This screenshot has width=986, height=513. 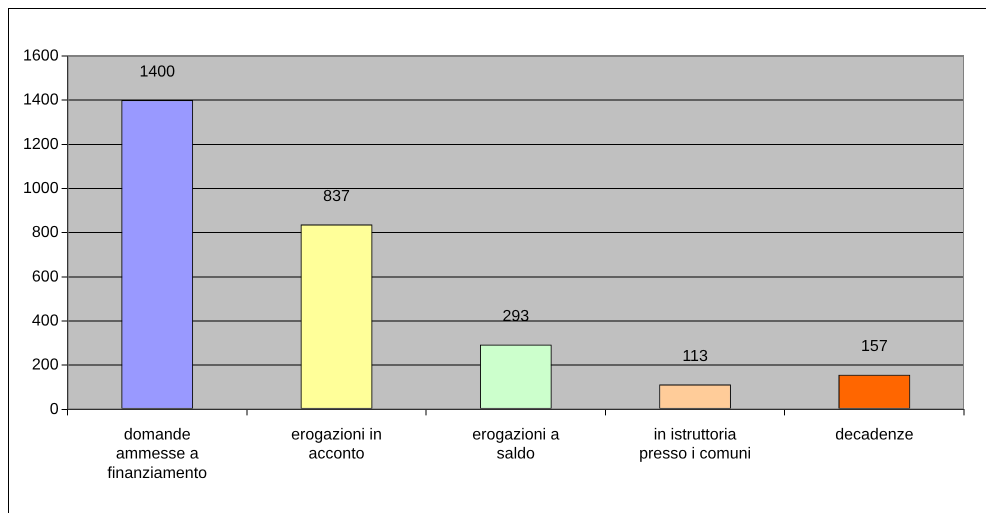 I want to click on data-label: 157, so click(x=874, y=347).